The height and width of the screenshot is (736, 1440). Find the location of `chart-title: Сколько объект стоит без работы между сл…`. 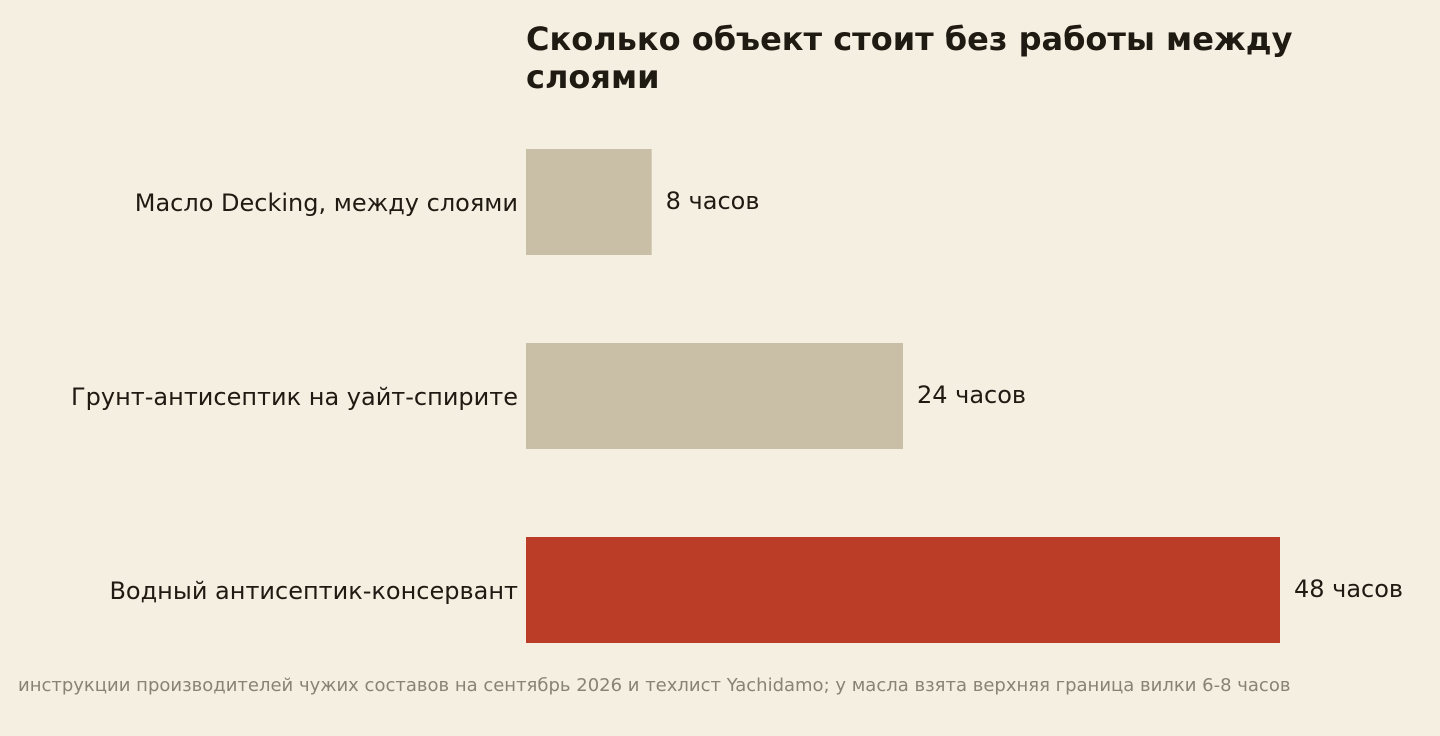

chart-title: Сколько объект стоит без работы между сл… is located at coordinates (909, 58).